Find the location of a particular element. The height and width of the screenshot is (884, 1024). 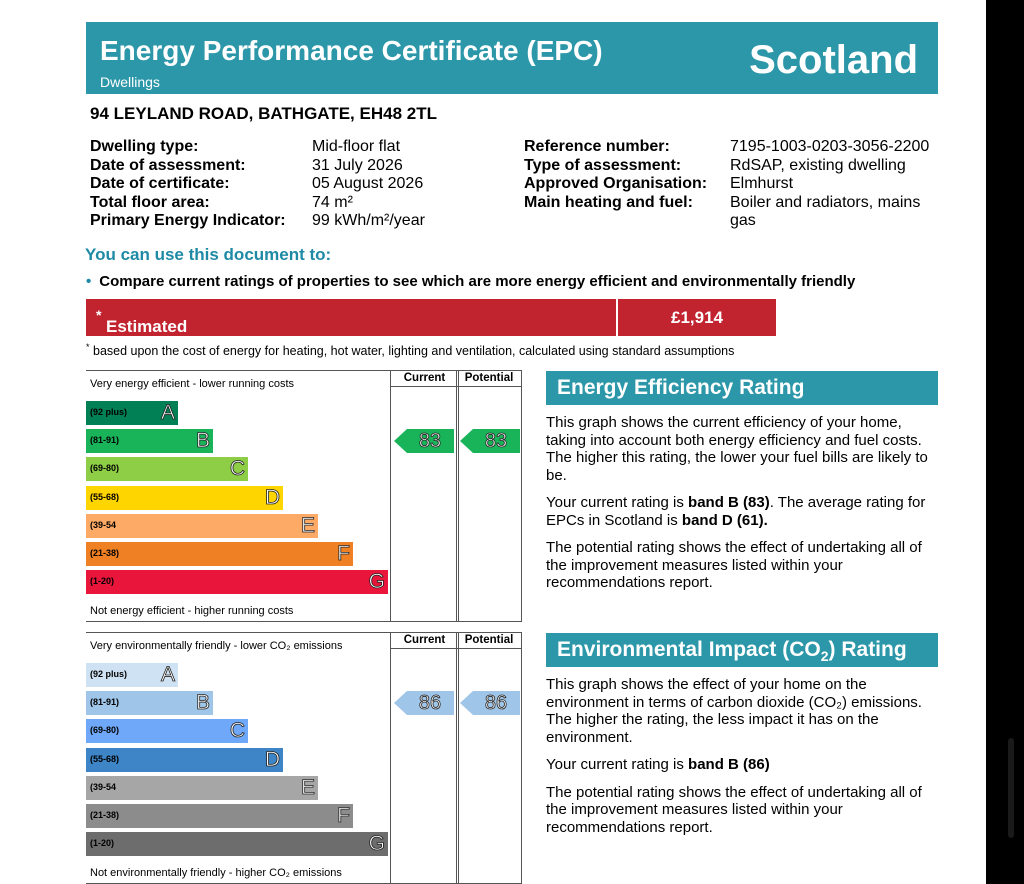

potential-rating-value: 83 is located at coordinates (496, 441).